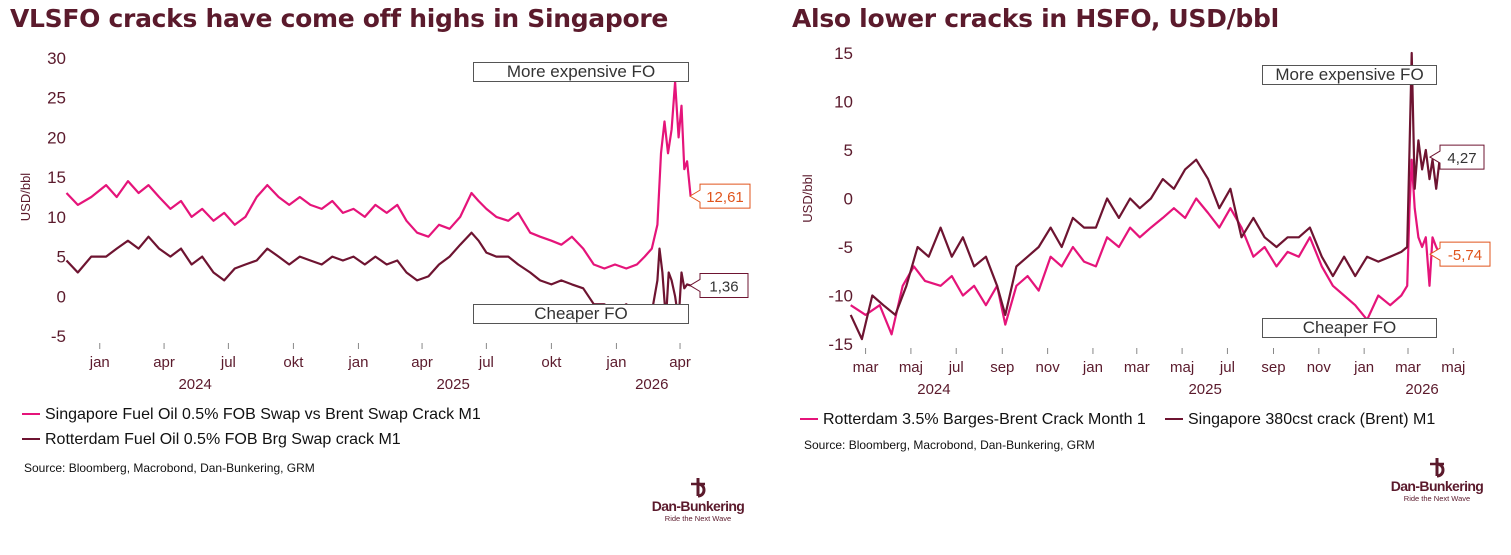 The height and width of the screenshot is (555, 1511). I want to click on end-value-label: 12,61, so click(720, 196).